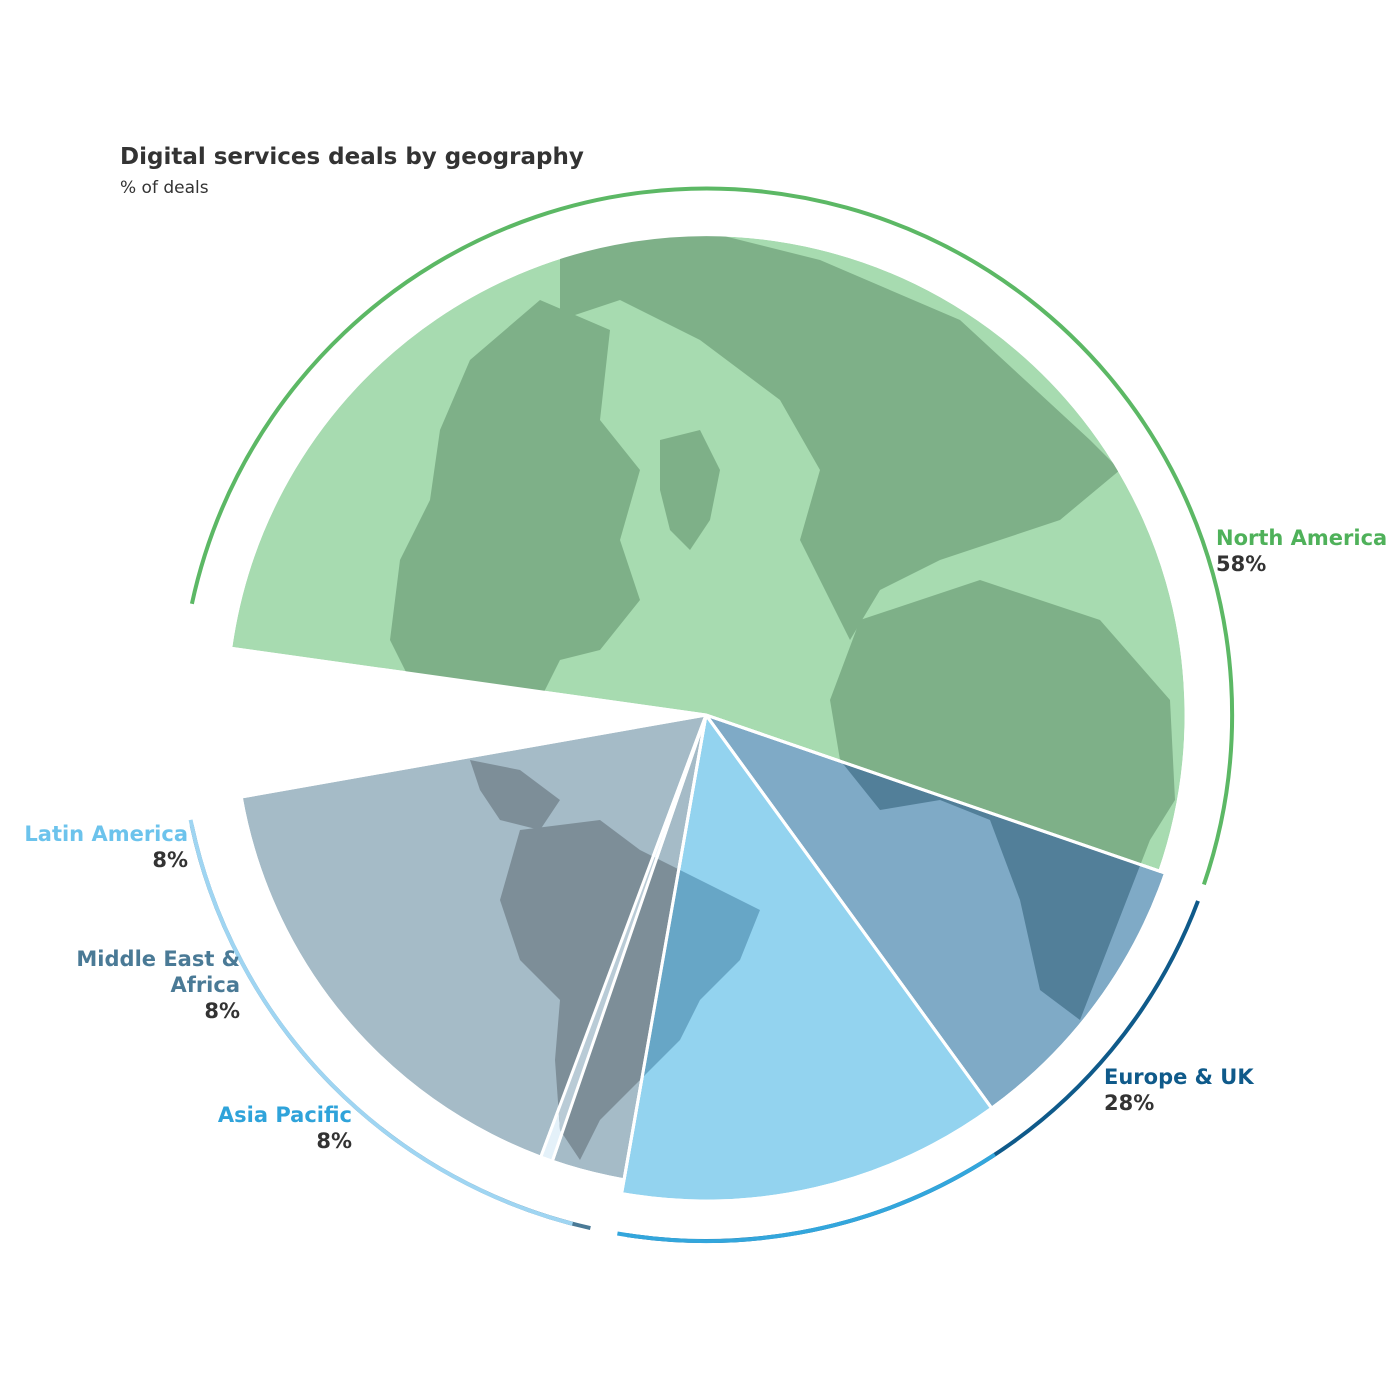 The image size is (1400, 1400). I want to click on label-middle-east-africa: Middle East & Africa 8%, so click(140, 985).